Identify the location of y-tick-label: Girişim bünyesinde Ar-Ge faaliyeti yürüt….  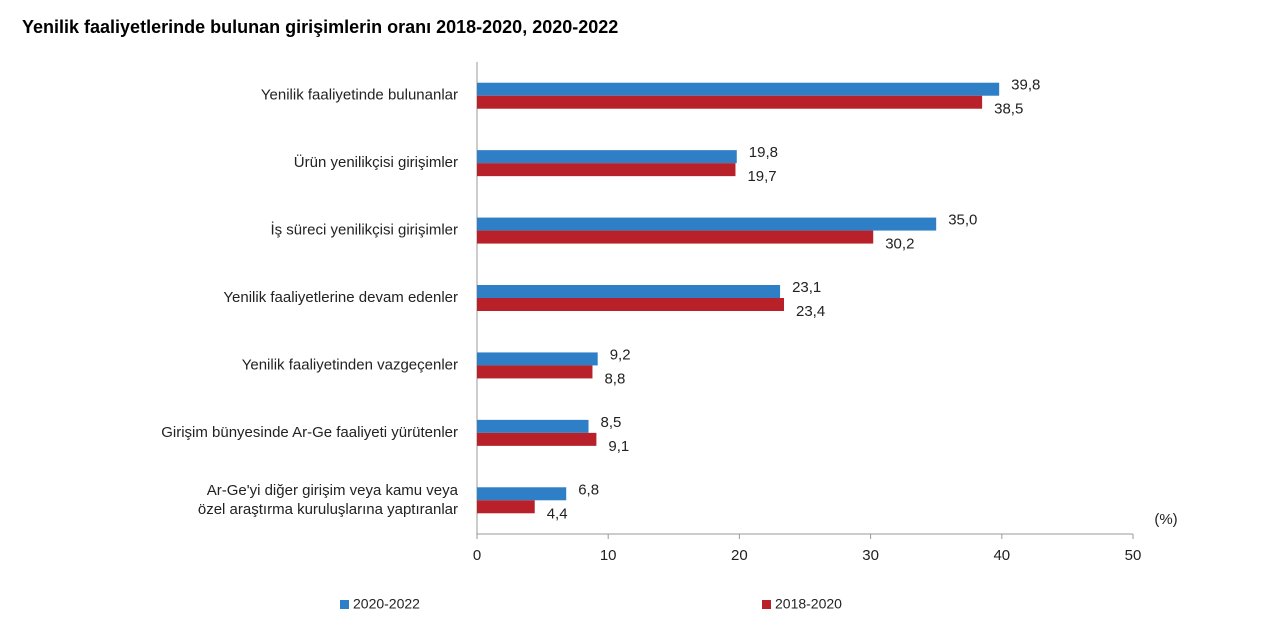
(309, 432).